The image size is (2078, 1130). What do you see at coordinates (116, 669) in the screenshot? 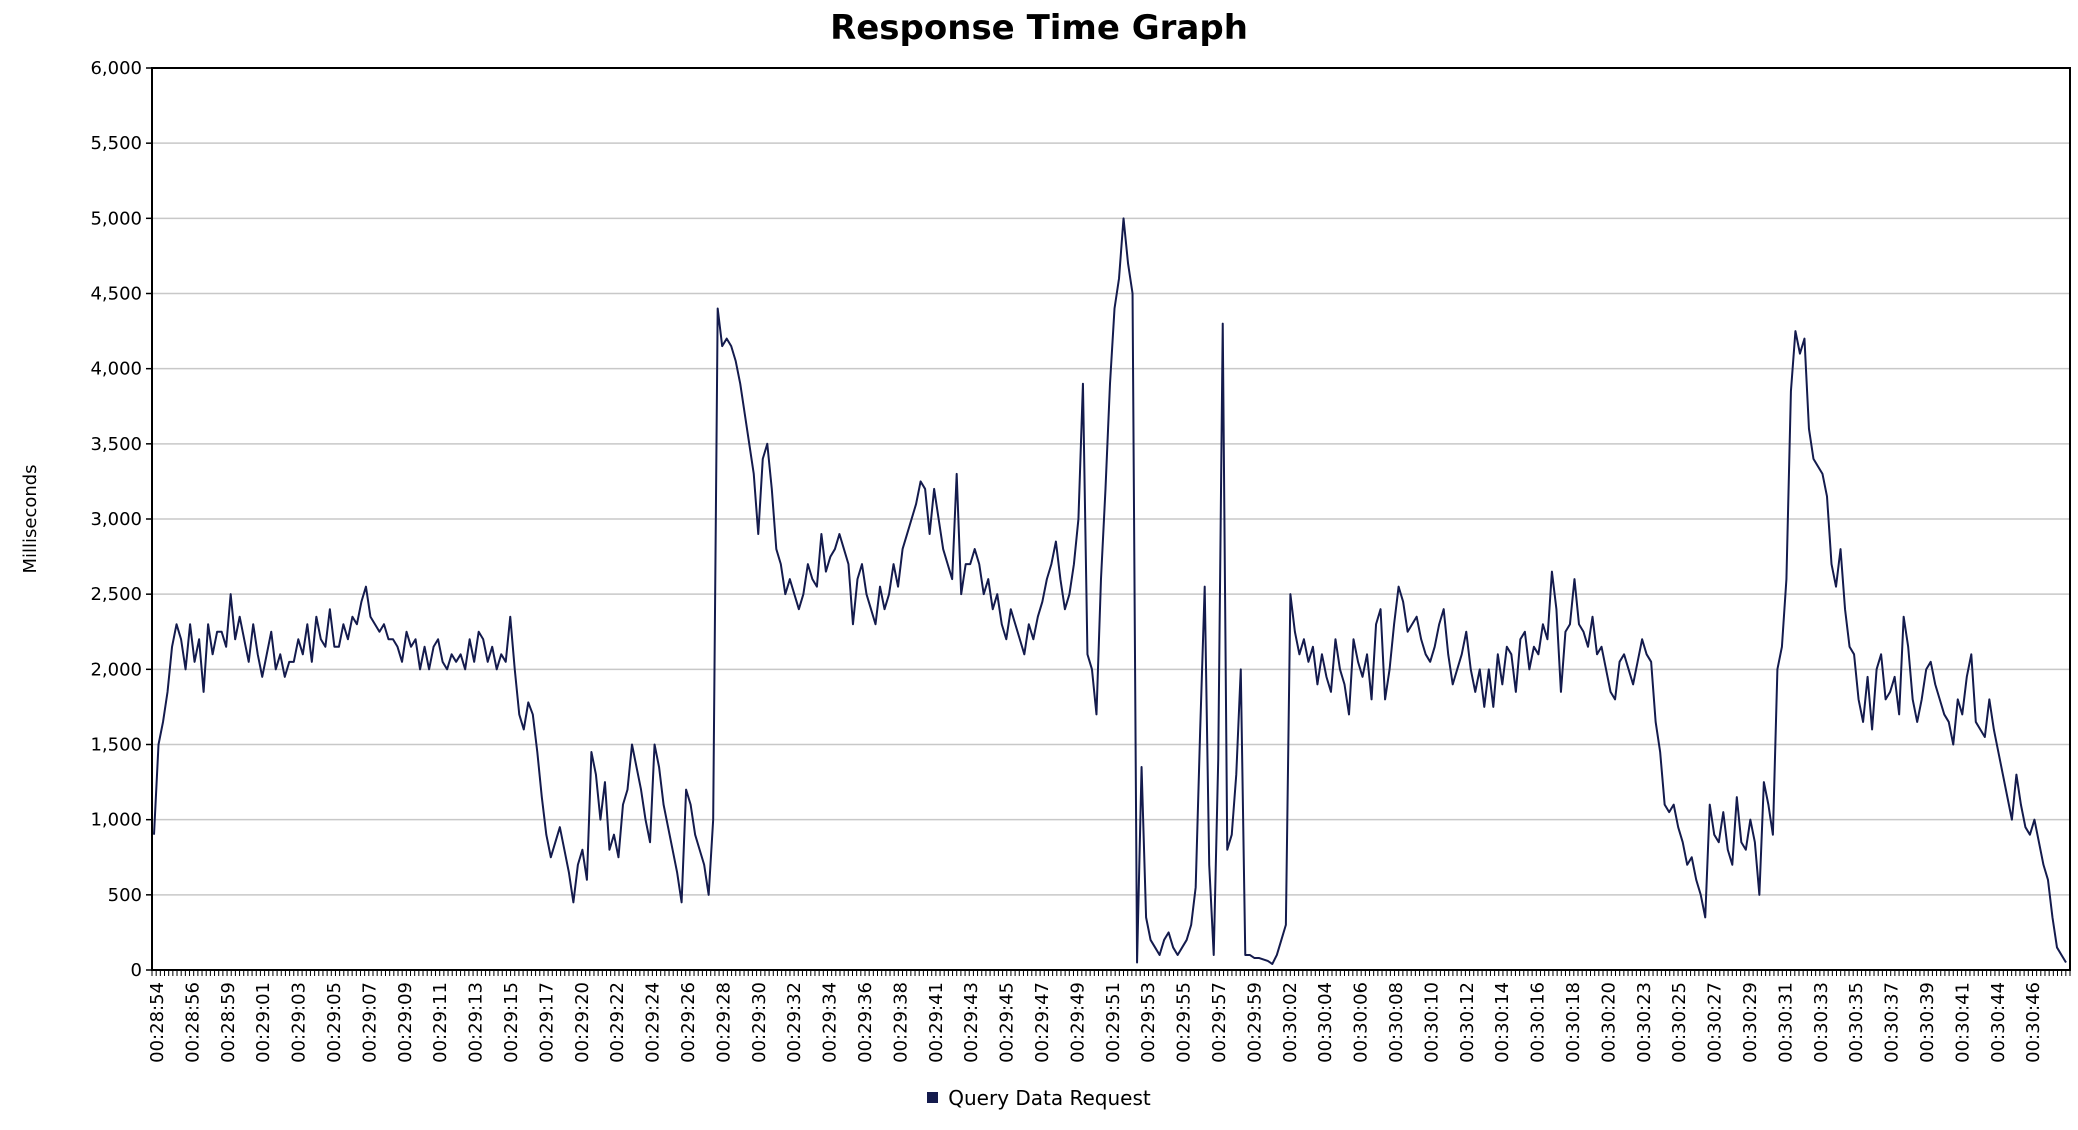
I see `y-tick-label: 2,000` at bounding box center [116, 669].